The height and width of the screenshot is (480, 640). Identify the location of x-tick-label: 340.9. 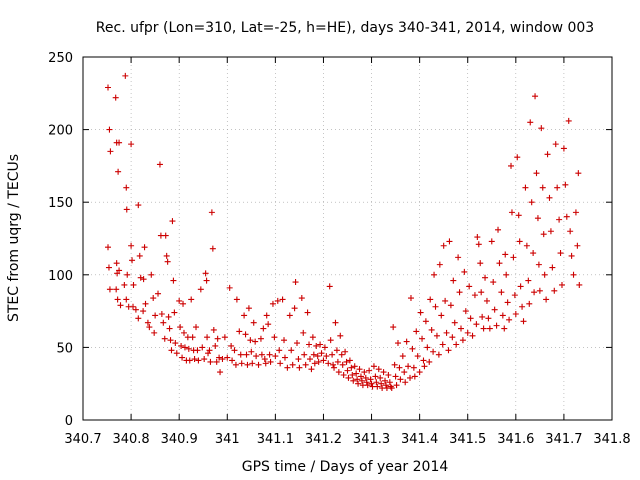
(179, 439).